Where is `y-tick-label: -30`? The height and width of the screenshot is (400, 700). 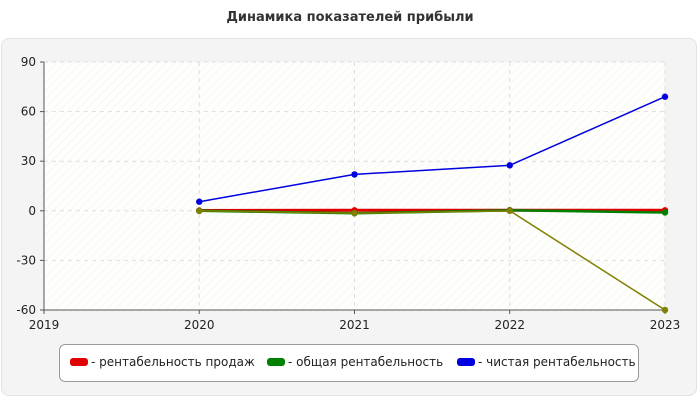 y-tick-label: -30 is located at coordinates (26, 260).